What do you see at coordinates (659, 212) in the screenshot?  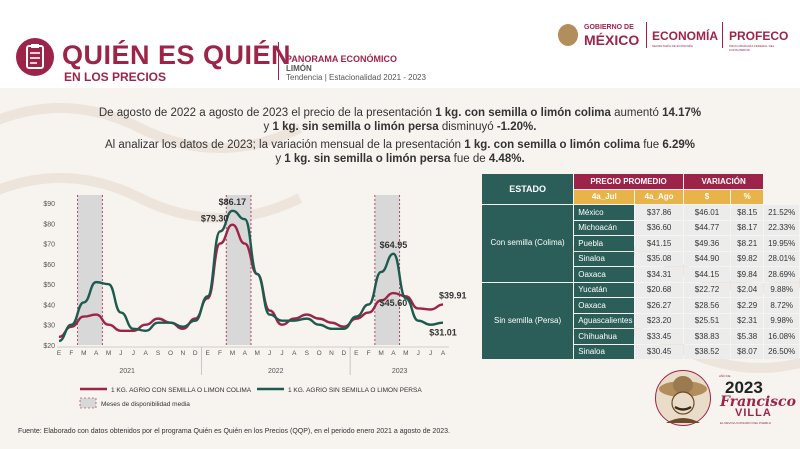 I see `price-jul: $37.86` at bounding box center [659, 212].